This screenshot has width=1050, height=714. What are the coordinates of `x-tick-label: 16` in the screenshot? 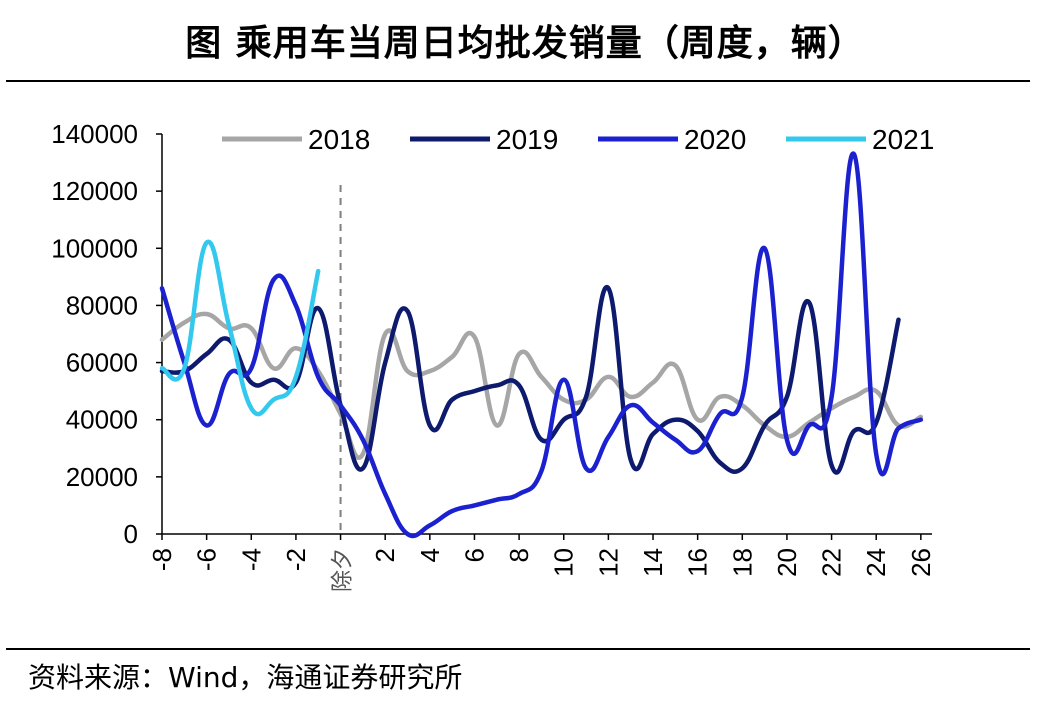 It's located at (698, 562).